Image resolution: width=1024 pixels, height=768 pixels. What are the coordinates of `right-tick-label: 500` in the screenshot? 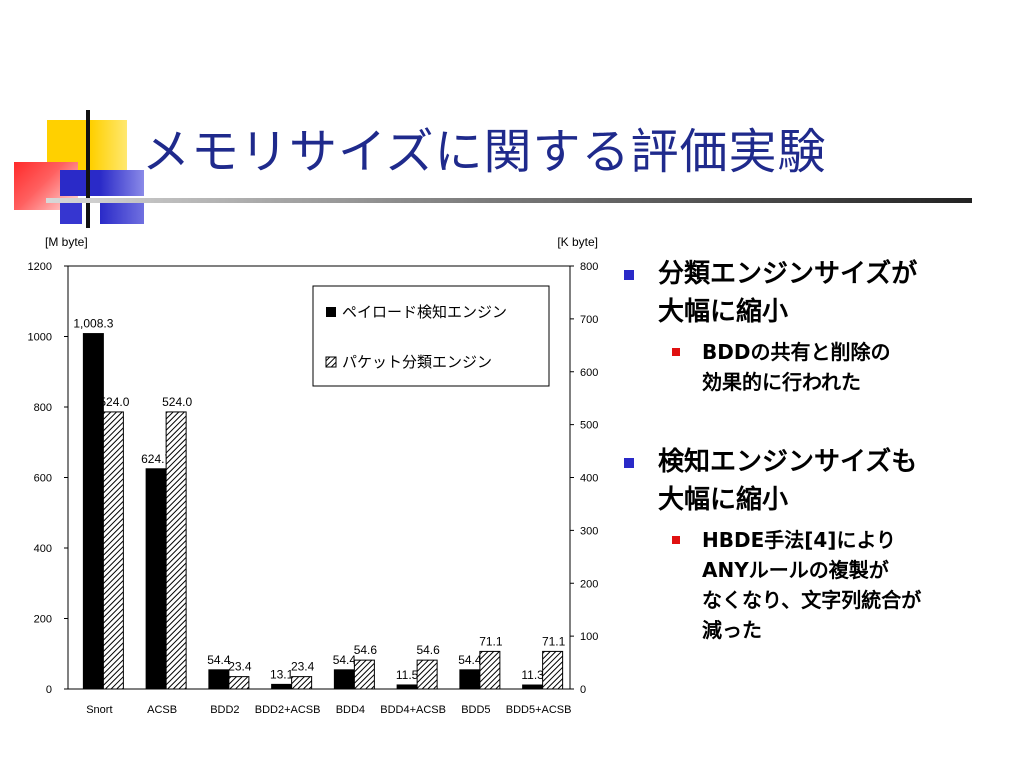 It's located at (589, 426).